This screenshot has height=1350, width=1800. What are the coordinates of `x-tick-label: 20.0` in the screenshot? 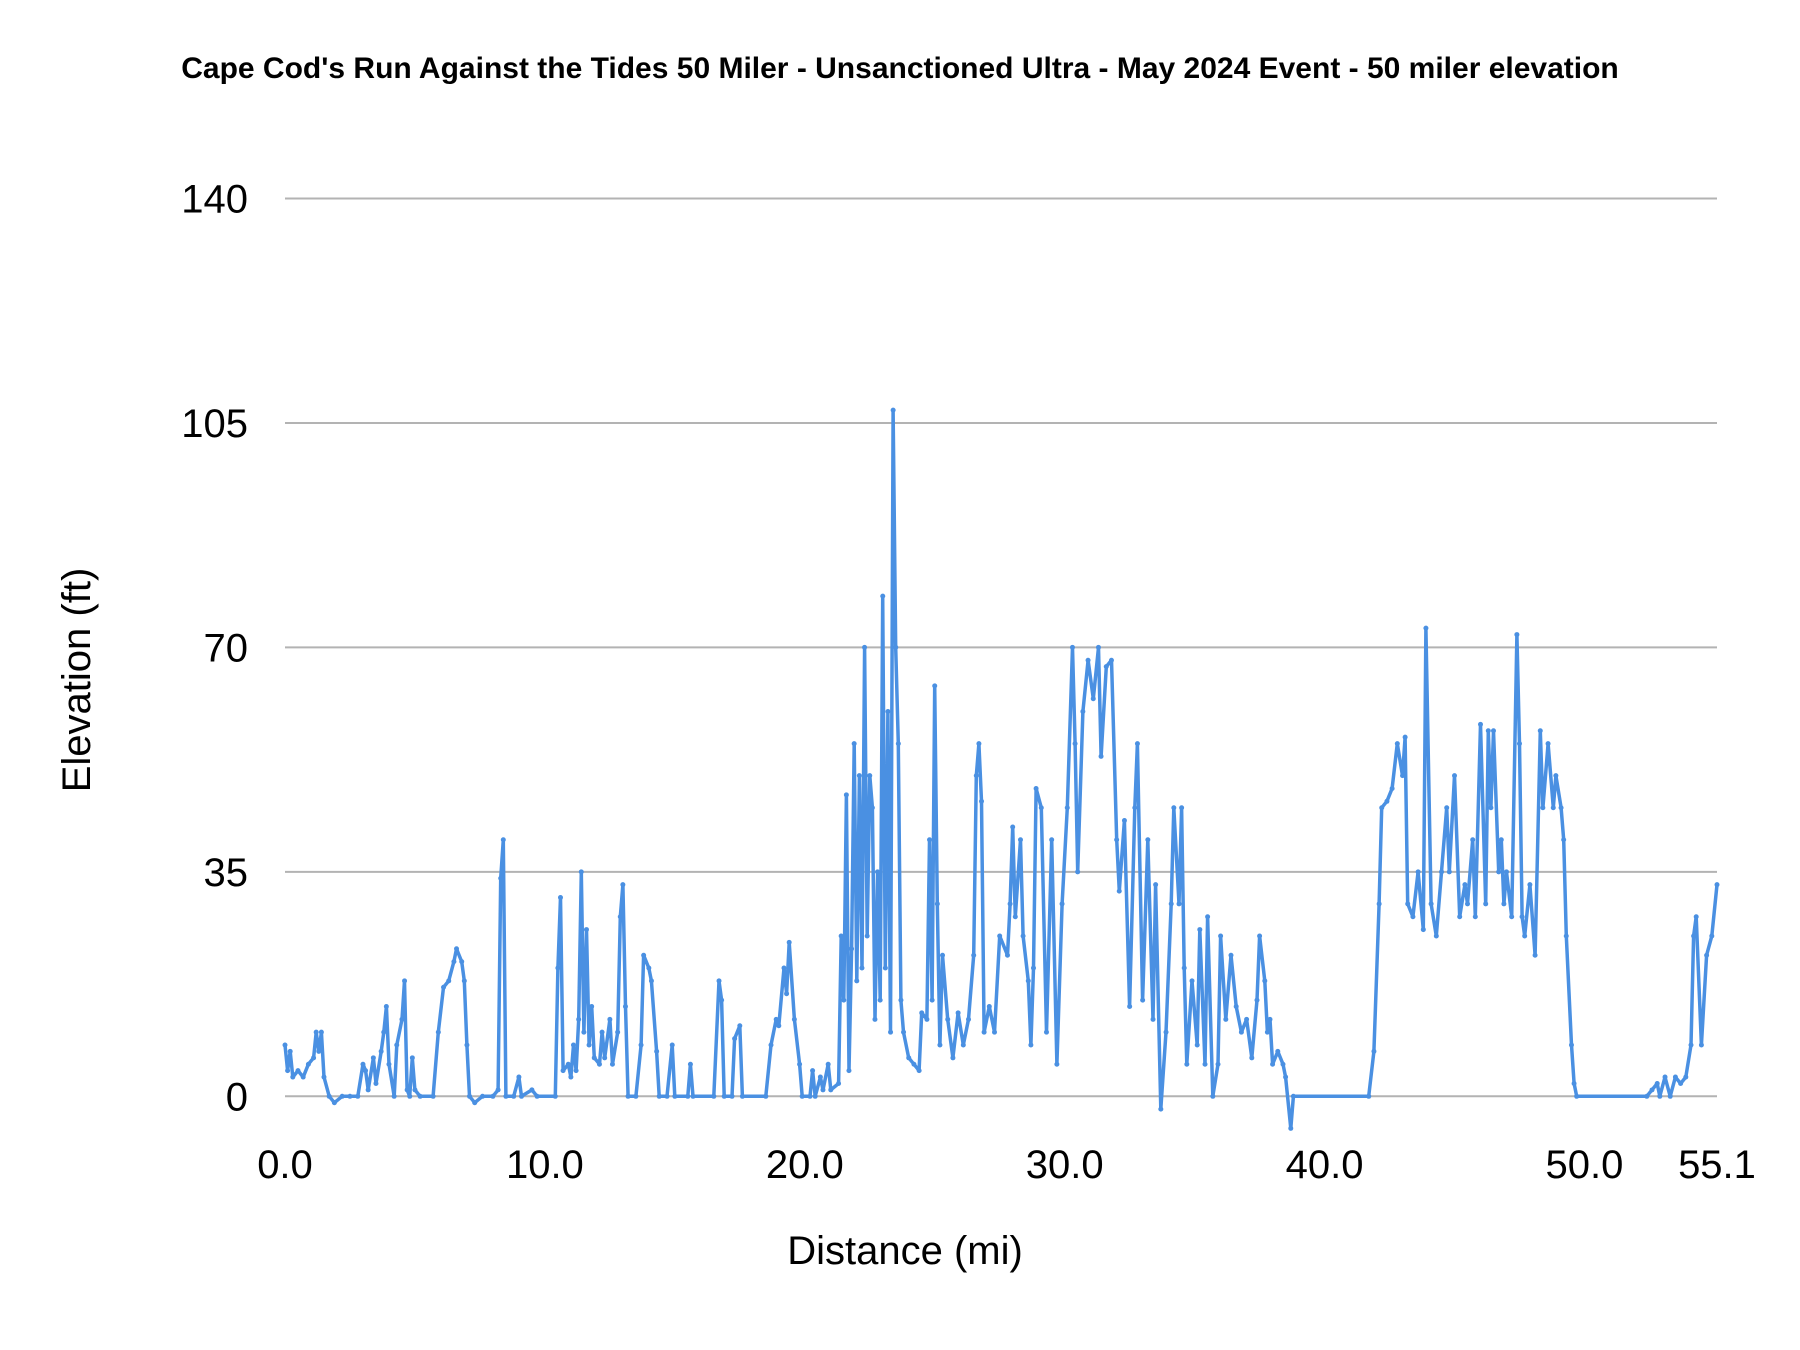 It's located at (805, 1165).